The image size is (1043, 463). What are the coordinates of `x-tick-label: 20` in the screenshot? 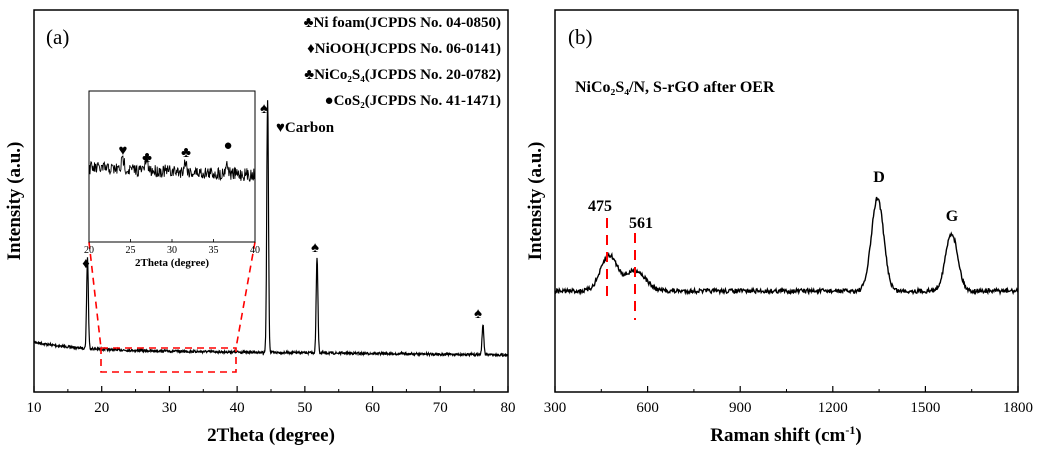 It's located at (101, 408).